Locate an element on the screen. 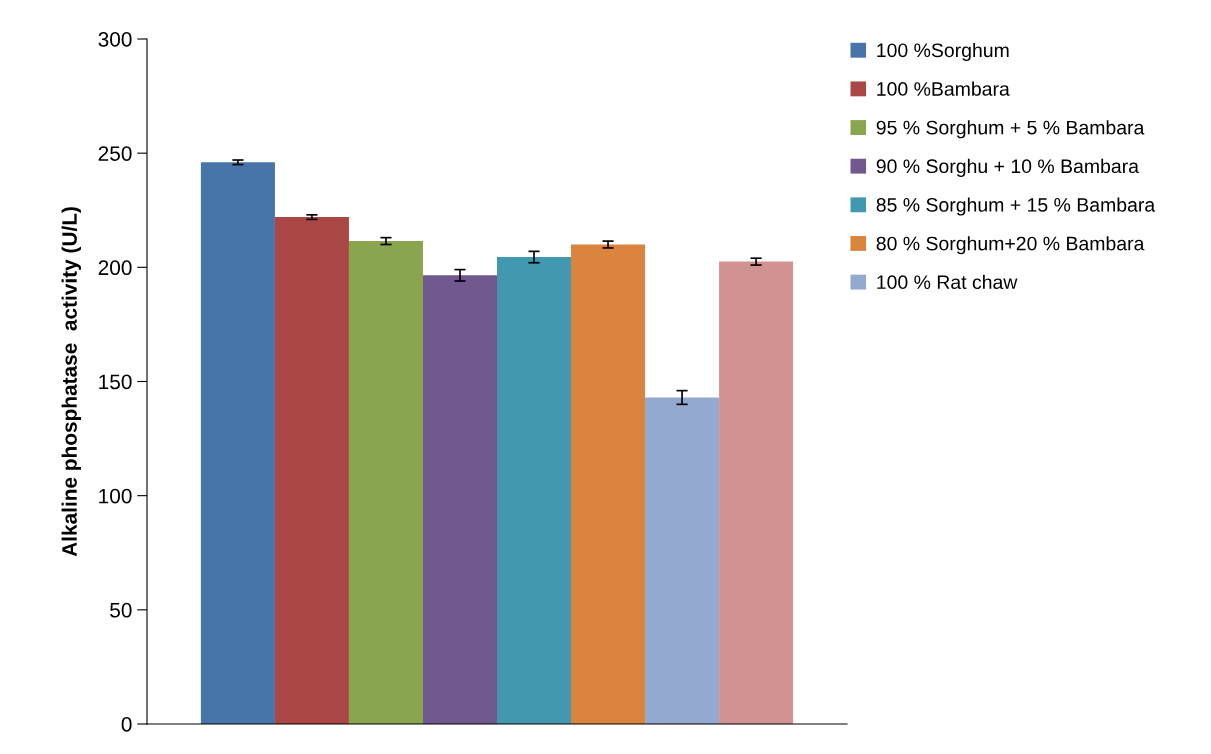  legend-label: 100 % Rat chaw is located at coordinates (947, 282).